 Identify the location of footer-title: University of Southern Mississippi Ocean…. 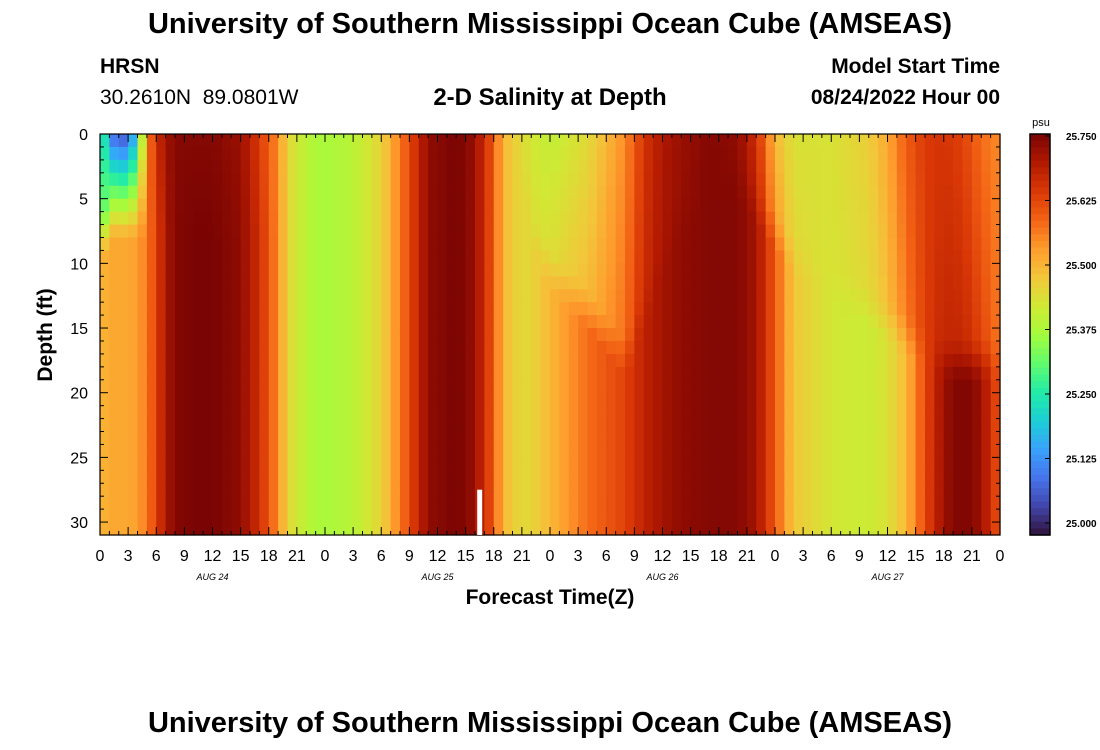
(550, 723).